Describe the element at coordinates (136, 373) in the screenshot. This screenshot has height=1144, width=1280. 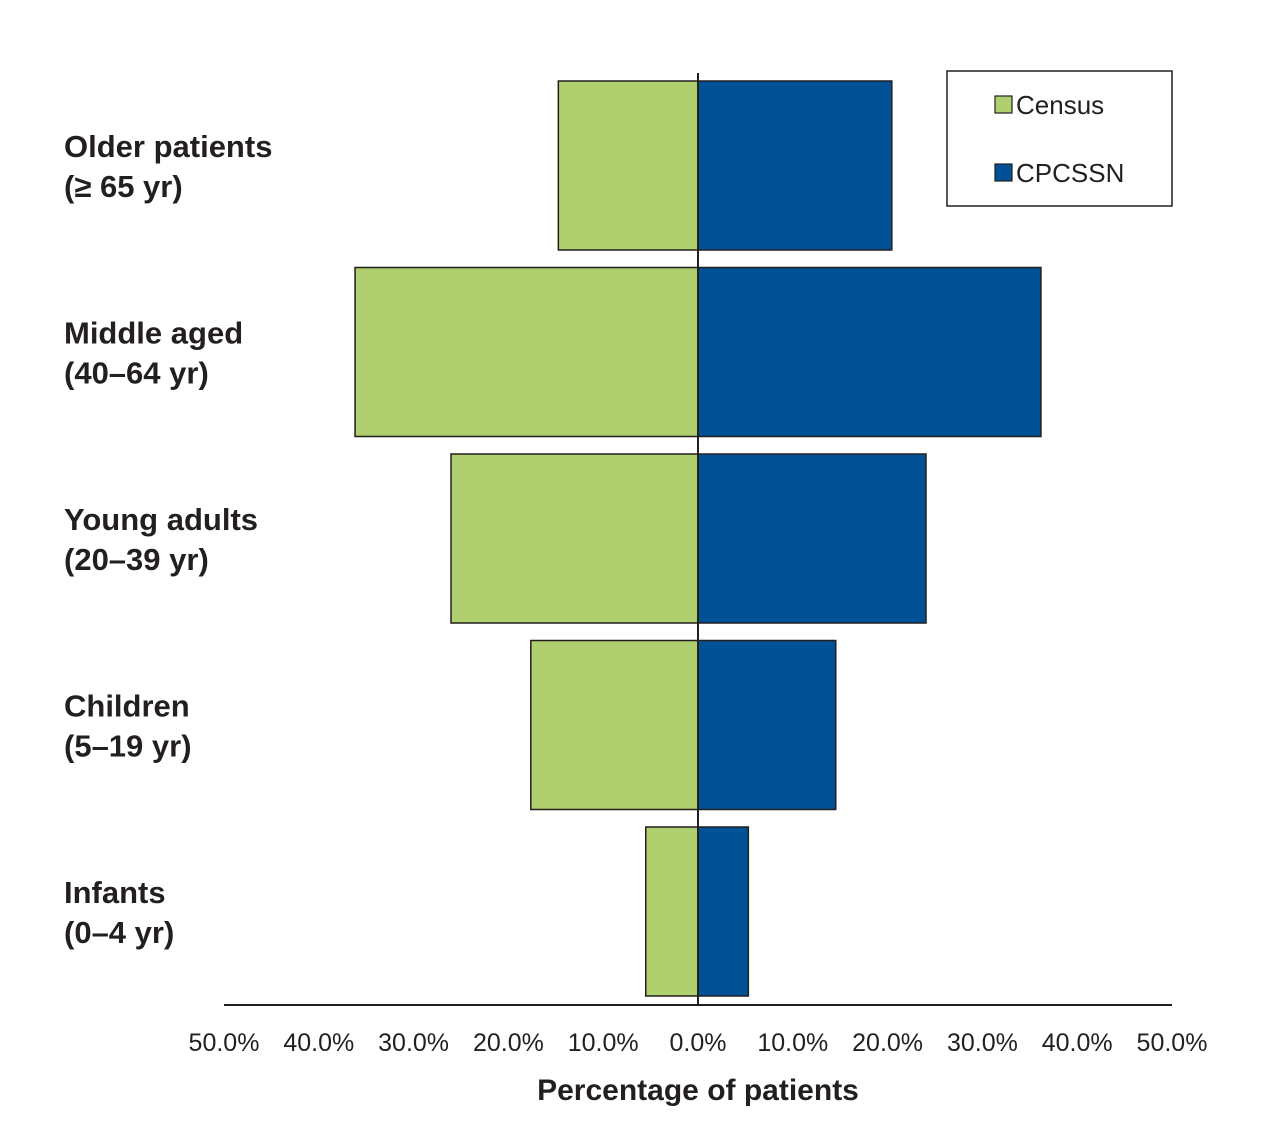
I see `category-label-1-line-1: (40–64 yr)` at that location.